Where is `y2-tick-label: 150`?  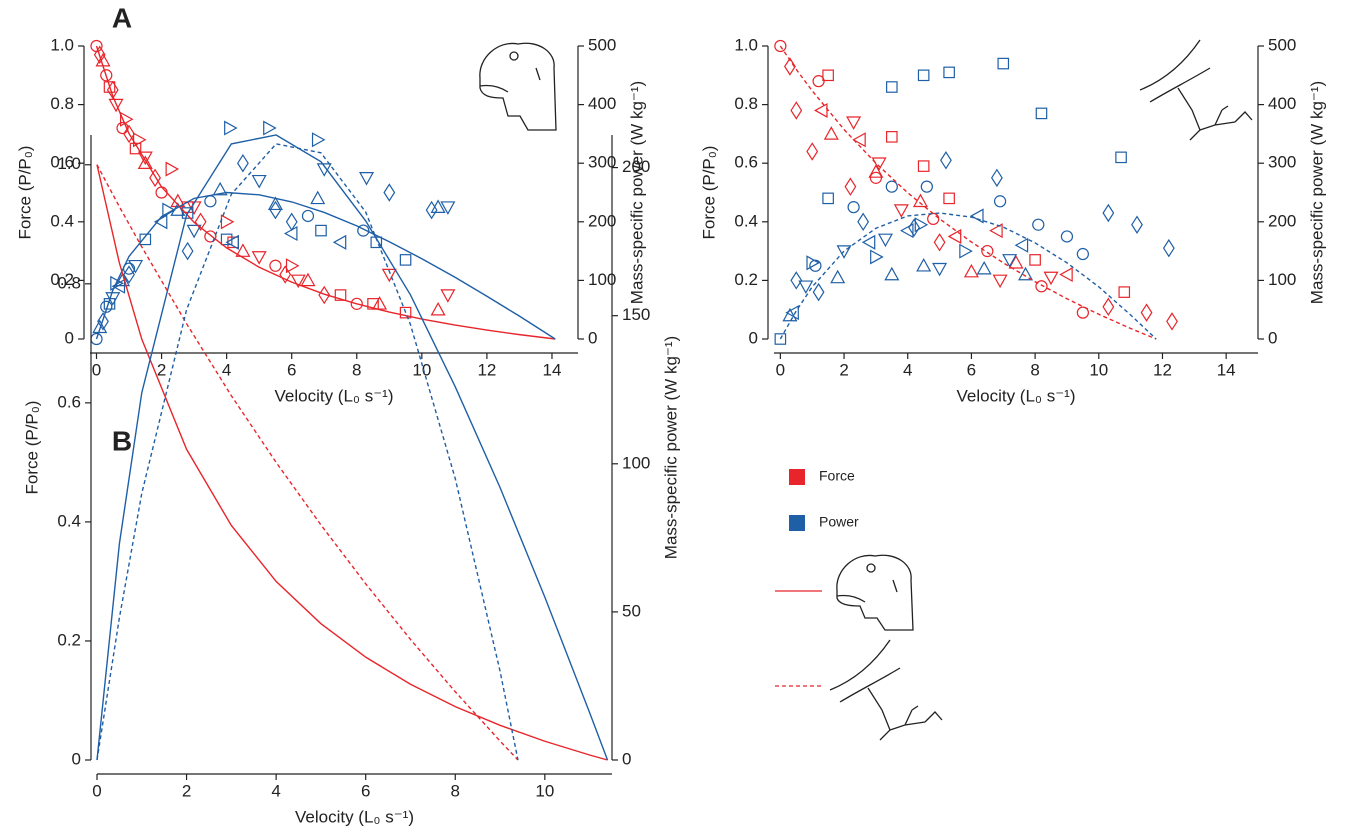 y2-tick-label: 150 is located at coordinates (636, 314).